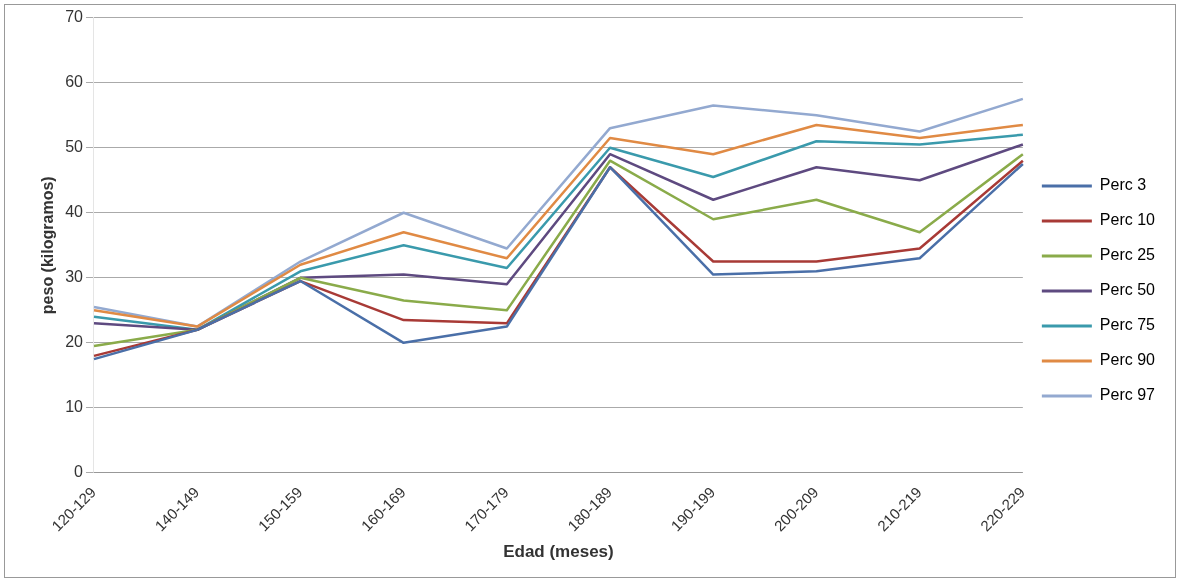  What do you see at coordinates (74, 147) in the screenshot?
I see `y-tick-label: 50` at bounding box center [74, 147].